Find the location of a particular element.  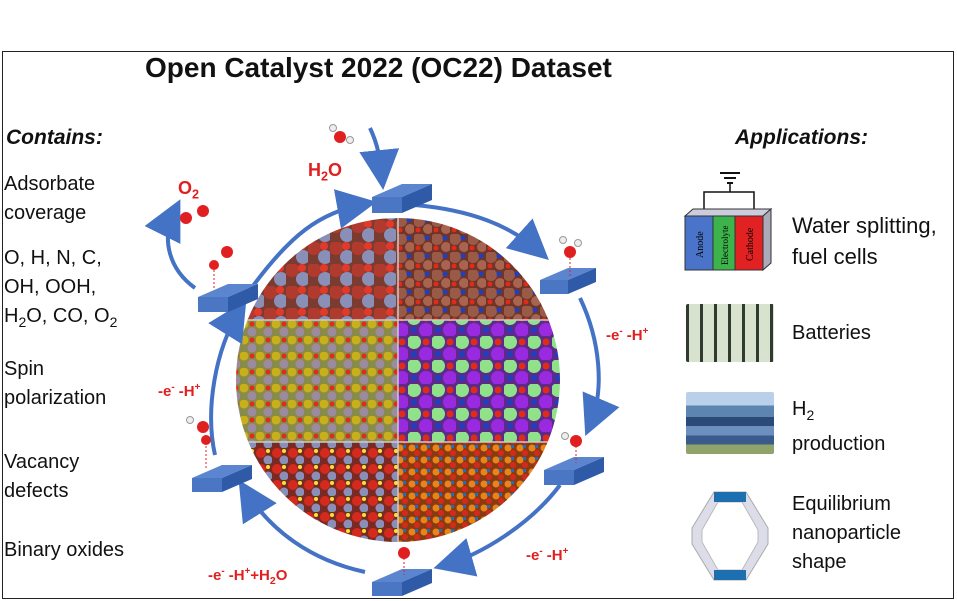

o2-label: O2 is located at coordinates (189, 190).